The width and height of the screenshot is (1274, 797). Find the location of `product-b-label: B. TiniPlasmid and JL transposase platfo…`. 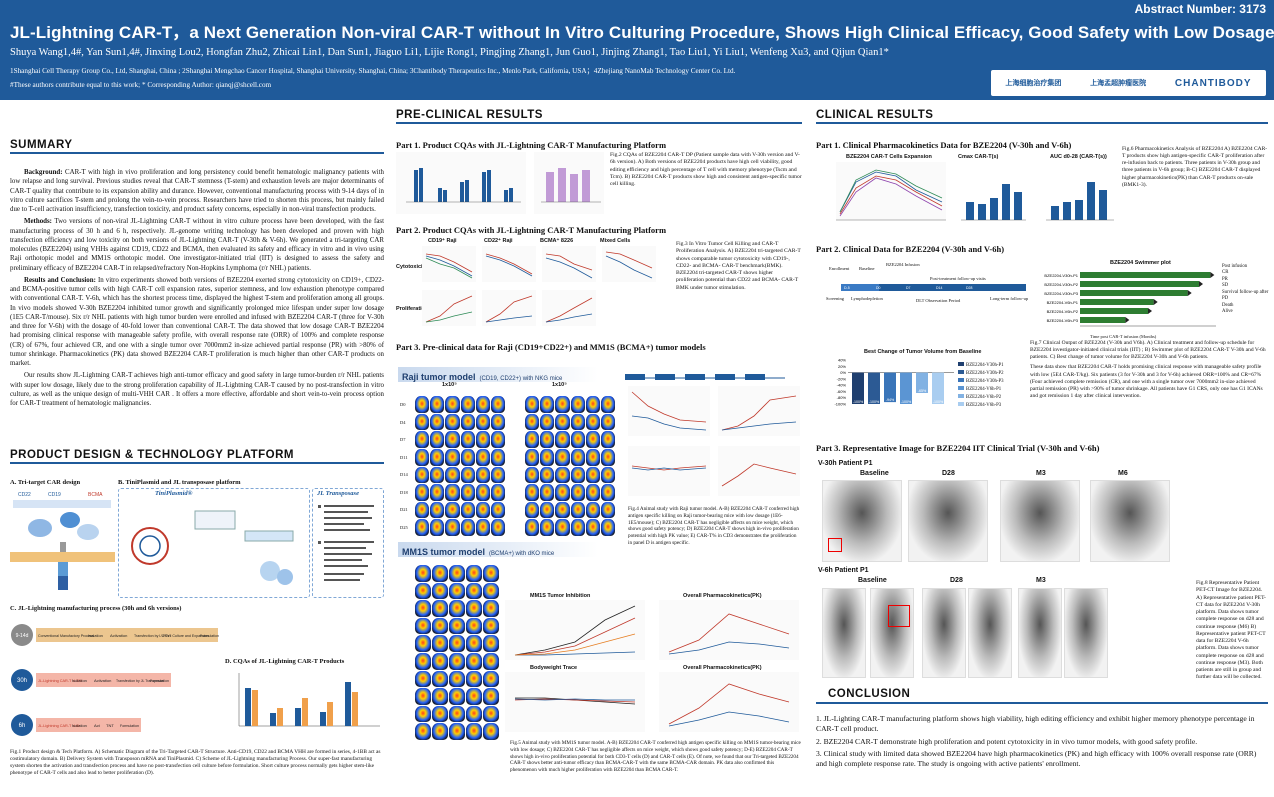

product-b-label: B. TiniPlasmid and JL transposase platfo… is located at coordinates (179, 482).